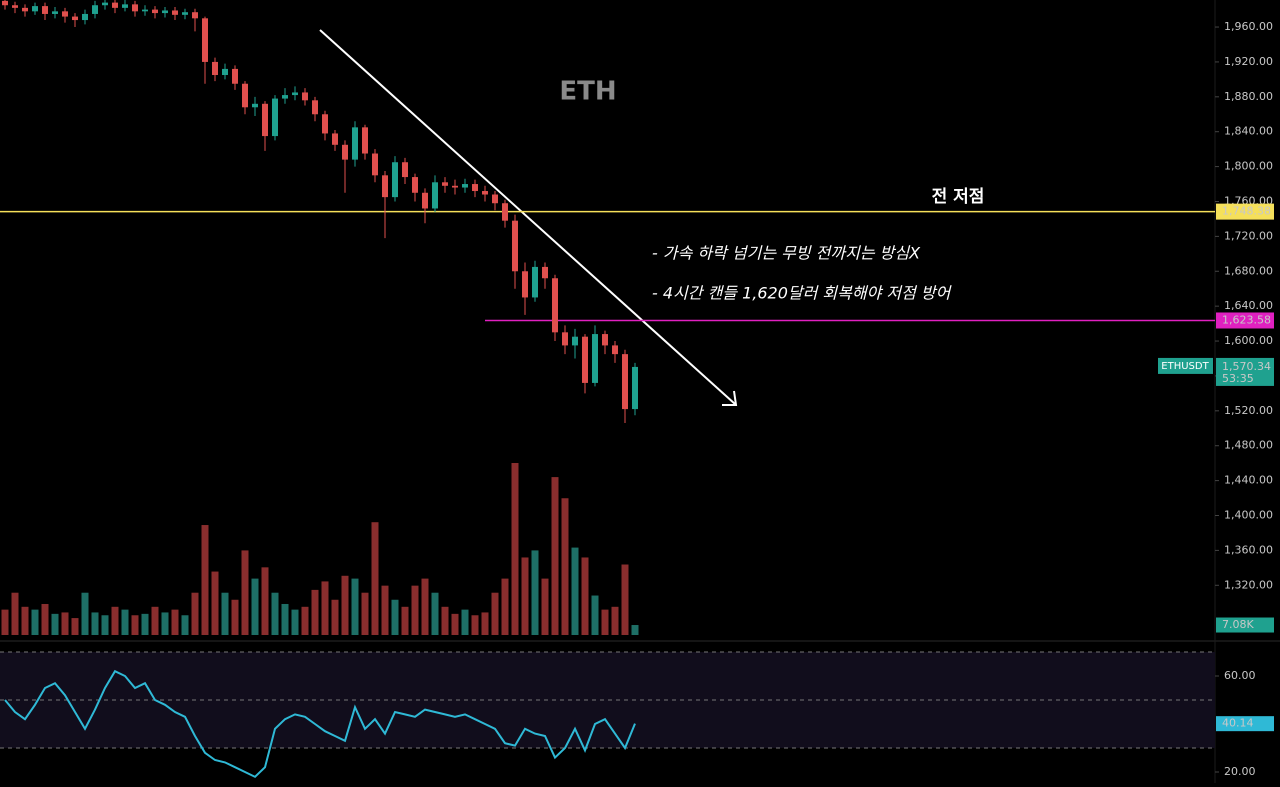 The width and height of the screenshot is (1280, 787). Describe the element at coordinates (1185, 365) in the screenshot. I see `symbol-bg` at that location.